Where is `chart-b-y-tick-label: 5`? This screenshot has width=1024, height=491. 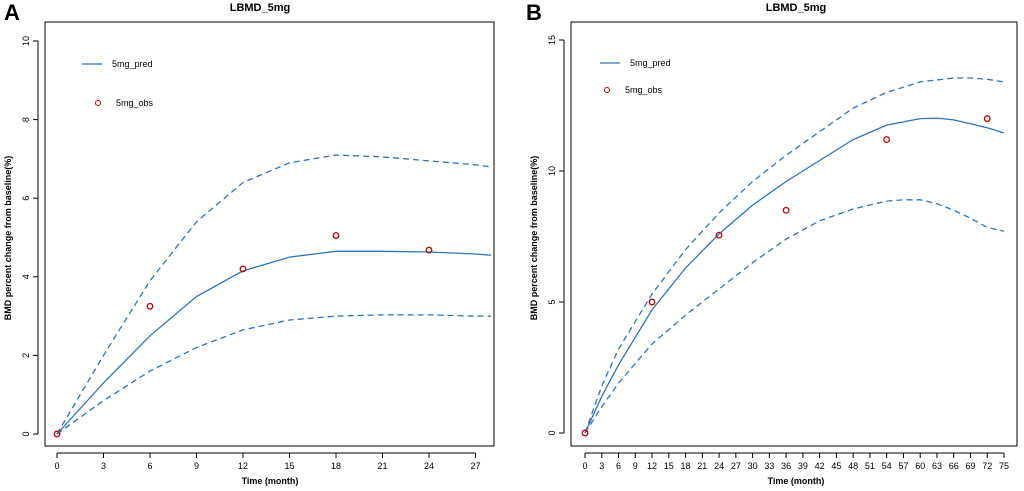 chart-b-y-tick-label: 5 is located at coordinates (552, 301).